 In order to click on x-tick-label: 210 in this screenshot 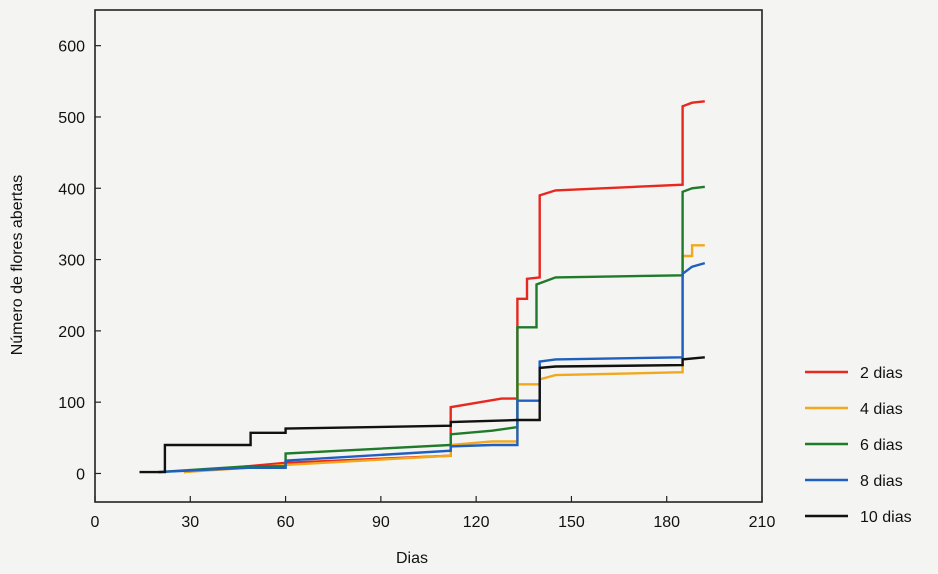, I will do `click(762, 522)`.